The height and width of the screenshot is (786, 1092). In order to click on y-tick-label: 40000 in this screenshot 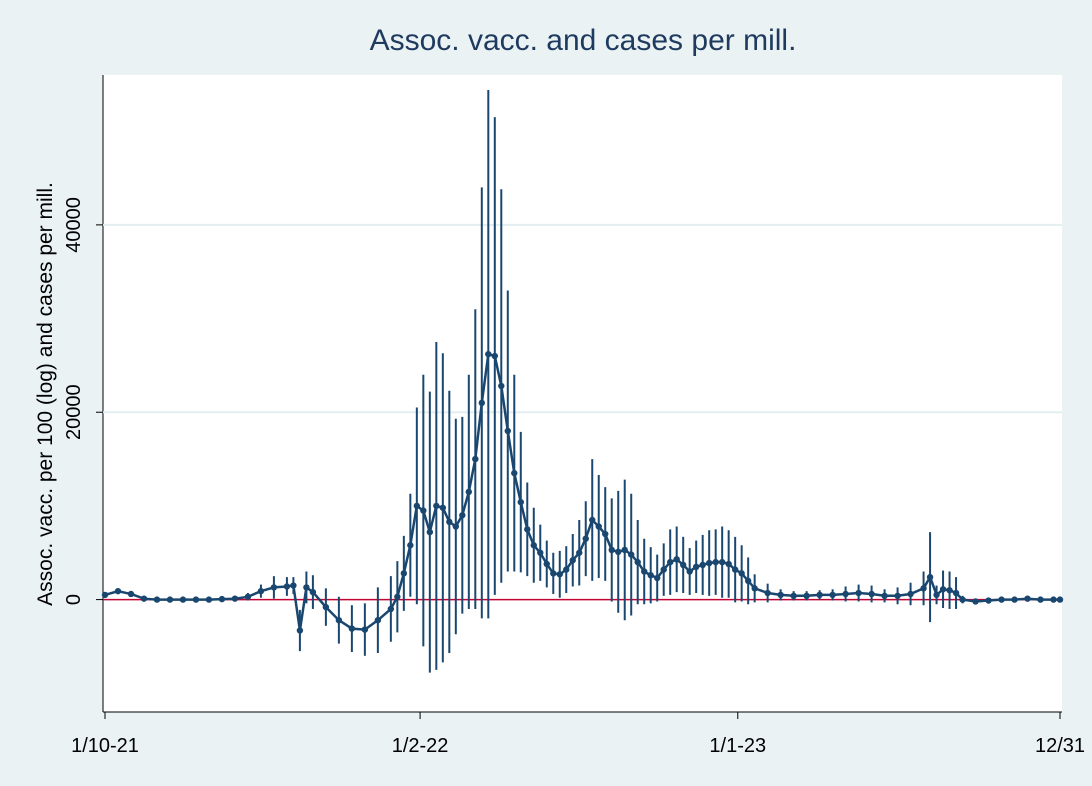, I will do `click(74, 225)`.